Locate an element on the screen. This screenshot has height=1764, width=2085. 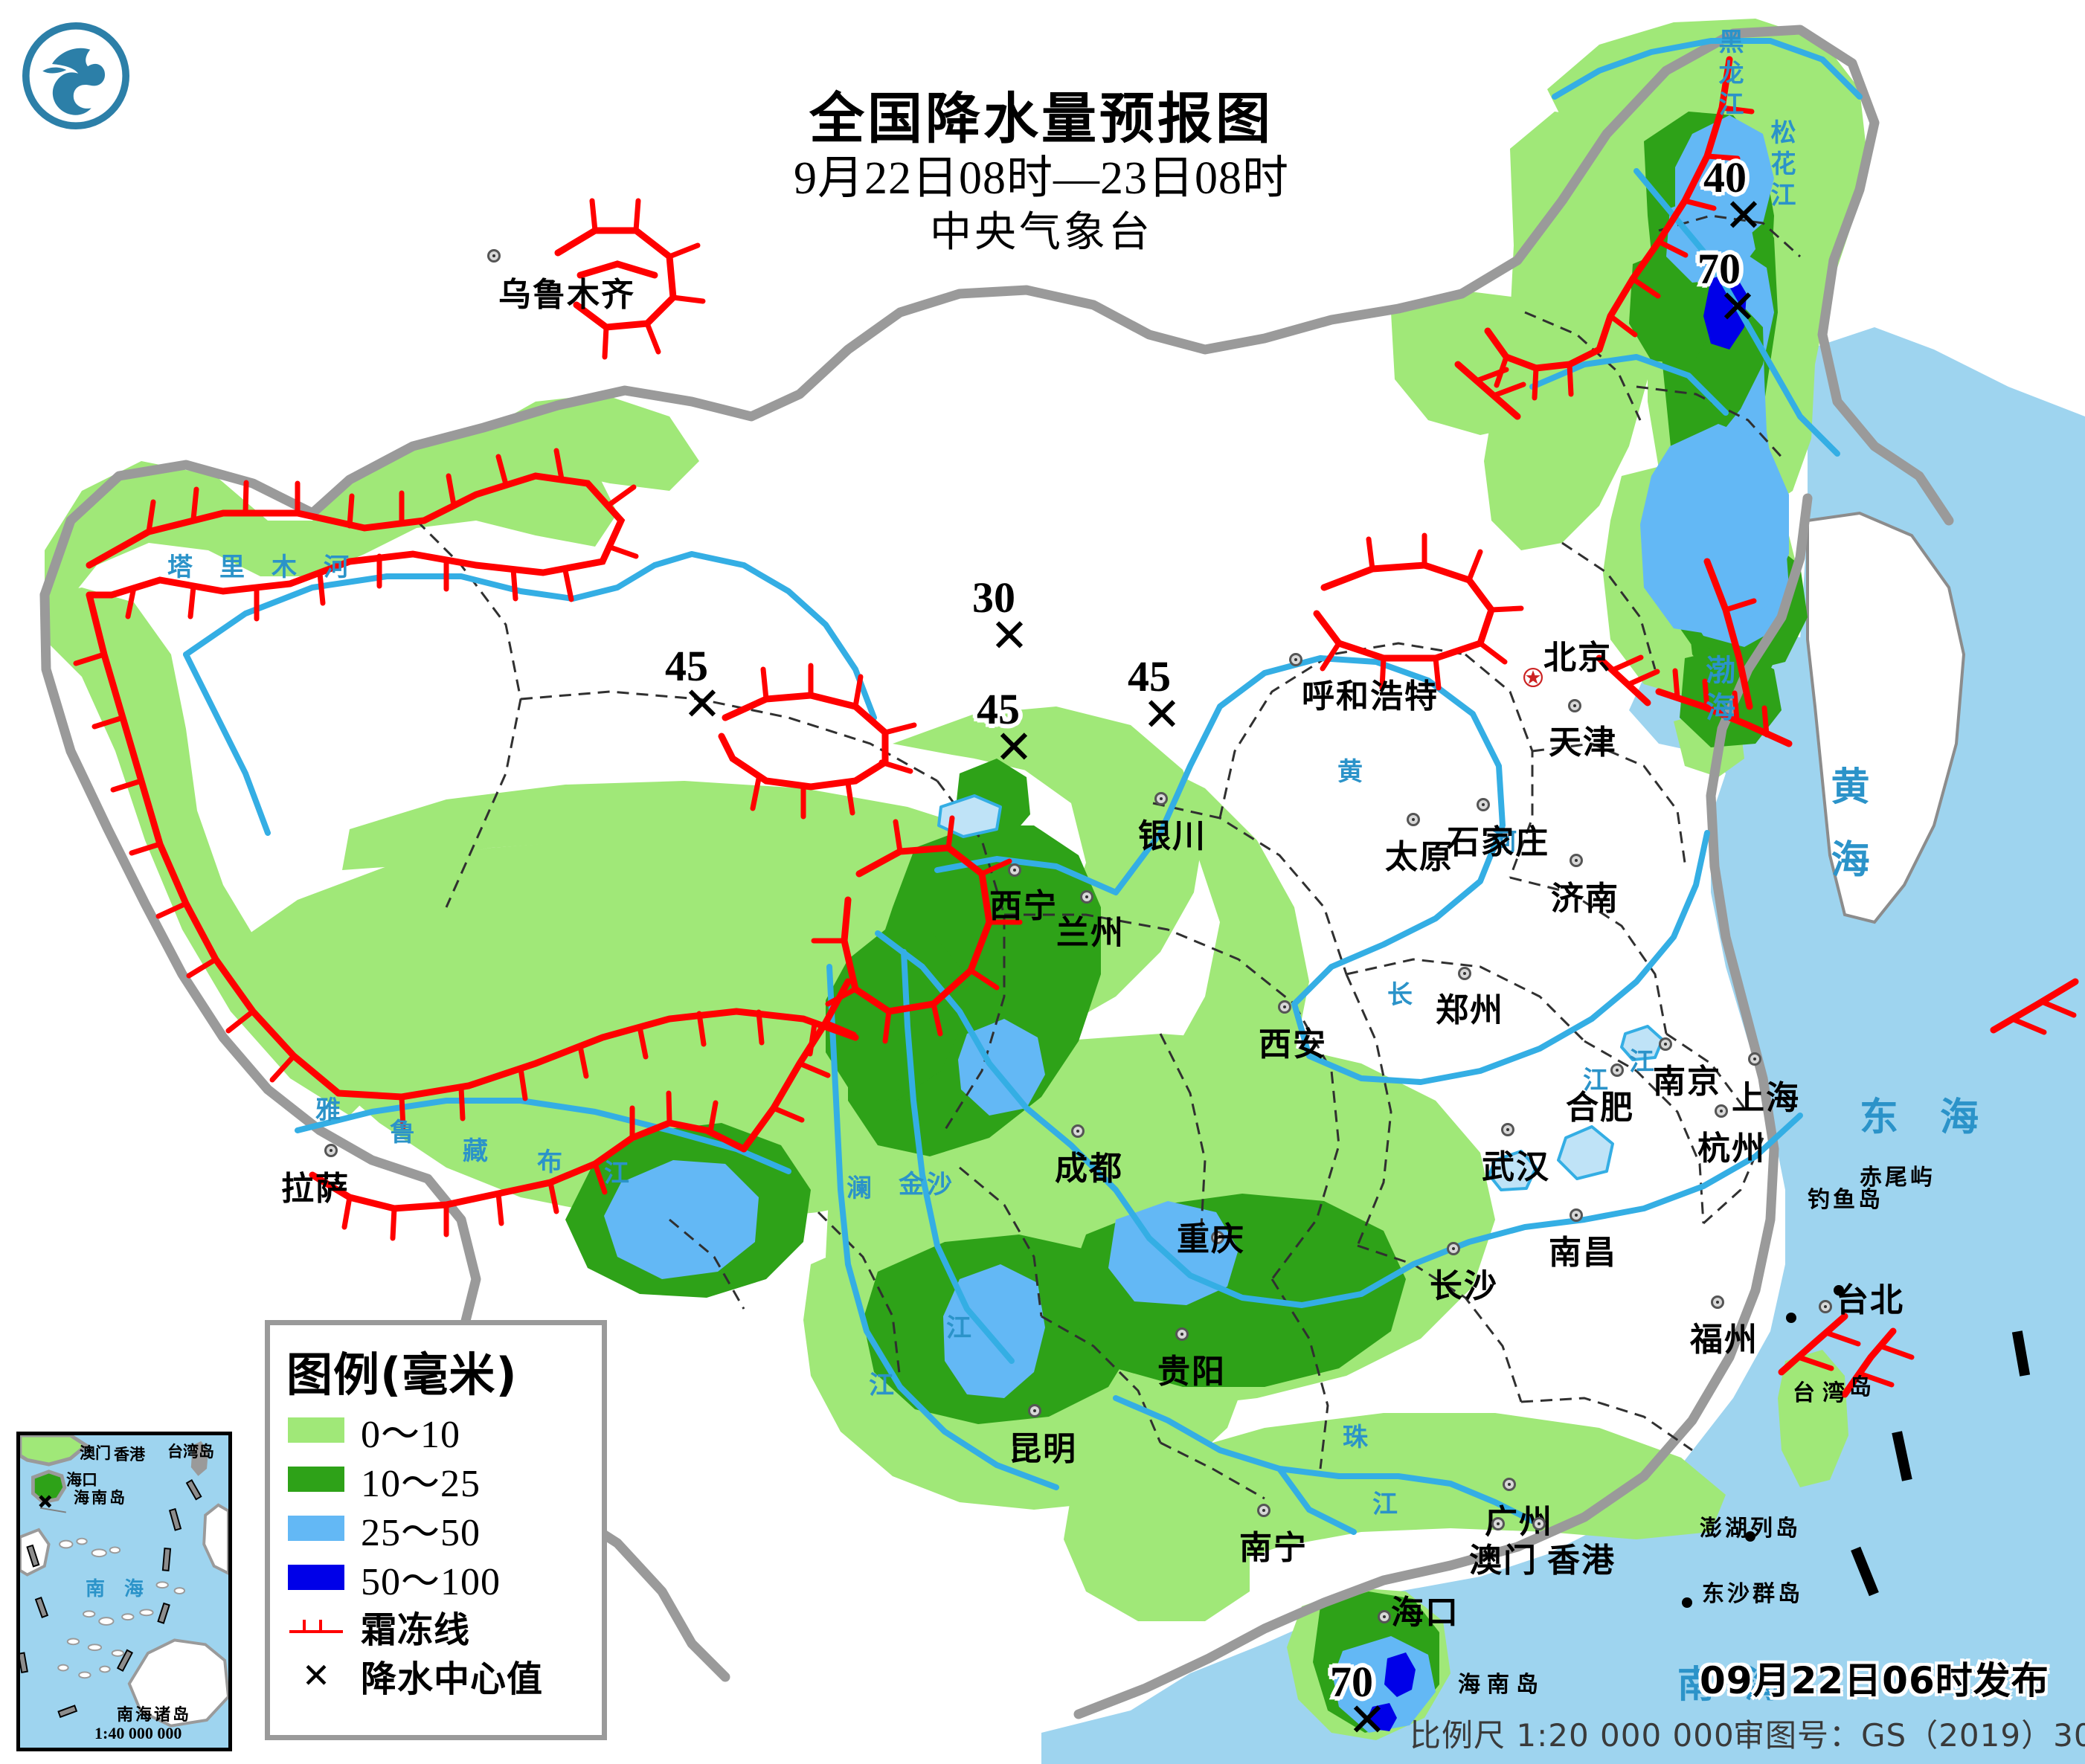
city-label-guiyang: 贵阳 is located at coordinates (1192, 1372).